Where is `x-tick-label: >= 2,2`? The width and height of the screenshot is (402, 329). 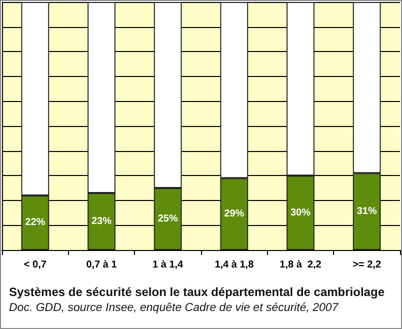
x-tick-label: >= 2,2 is located at coordinates (367, 265).